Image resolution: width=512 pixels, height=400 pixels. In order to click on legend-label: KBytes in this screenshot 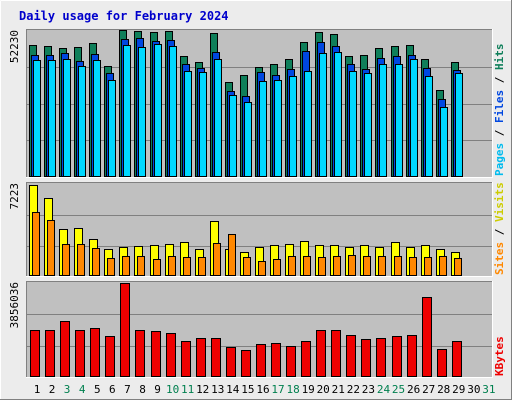, I will do `click(499, 356)`.